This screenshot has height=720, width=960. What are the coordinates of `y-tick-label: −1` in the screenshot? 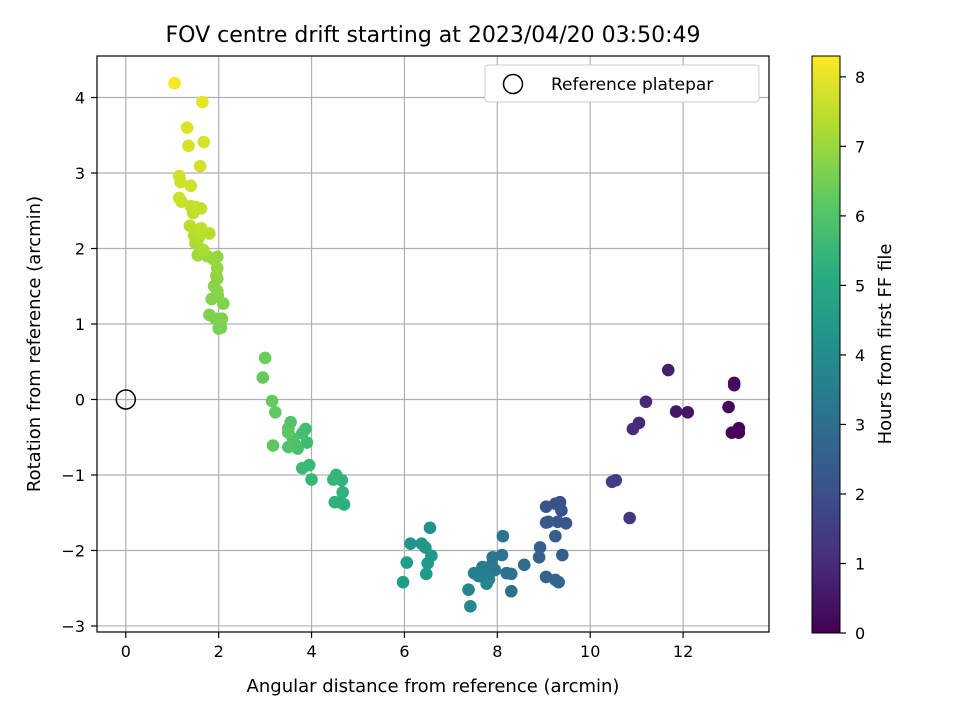 It's located at (73, 475).